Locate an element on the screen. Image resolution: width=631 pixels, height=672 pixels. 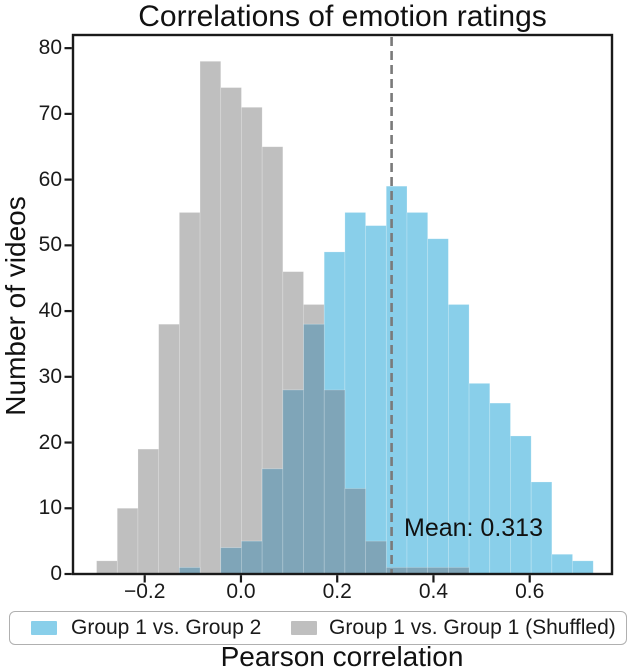
legend-swatch-group1-vs-group2 is located at coordinates (44, 628).